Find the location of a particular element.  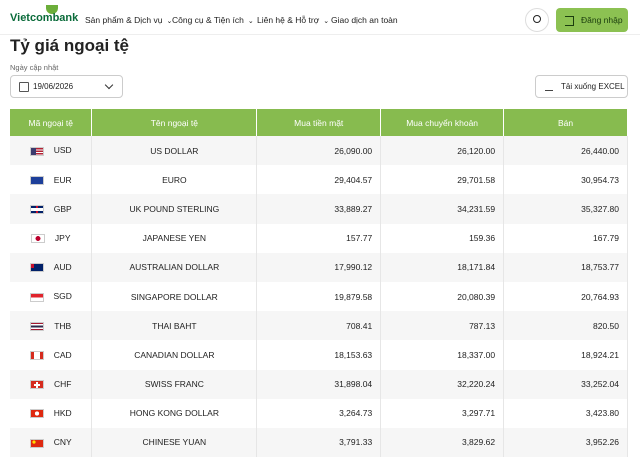

download-button: Tải xuống EXCEL is located at coordinates (581, 86).